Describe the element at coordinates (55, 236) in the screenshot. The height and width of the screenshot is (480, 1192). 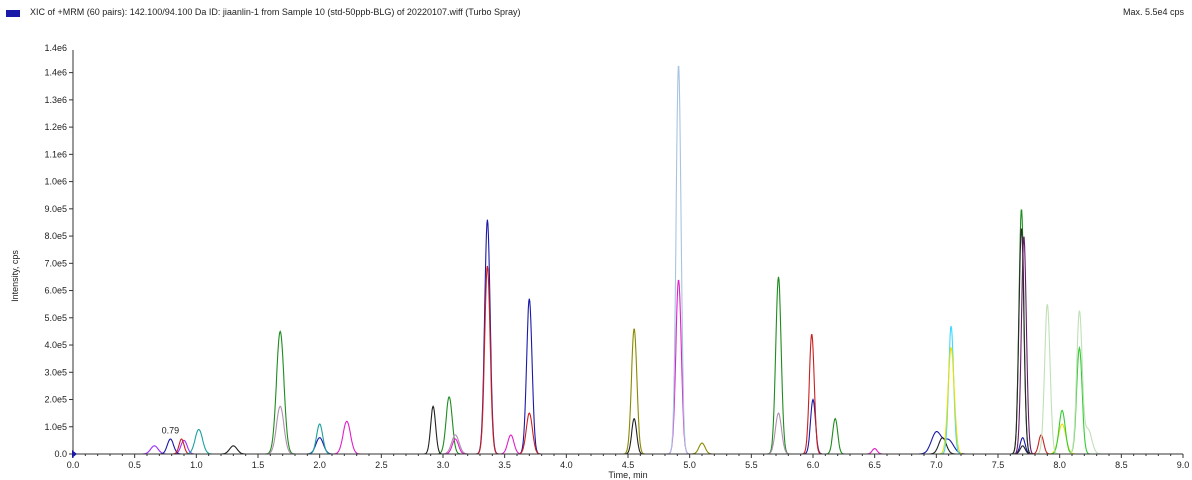
I see `y-tick-label: 8.0e5` at that location.